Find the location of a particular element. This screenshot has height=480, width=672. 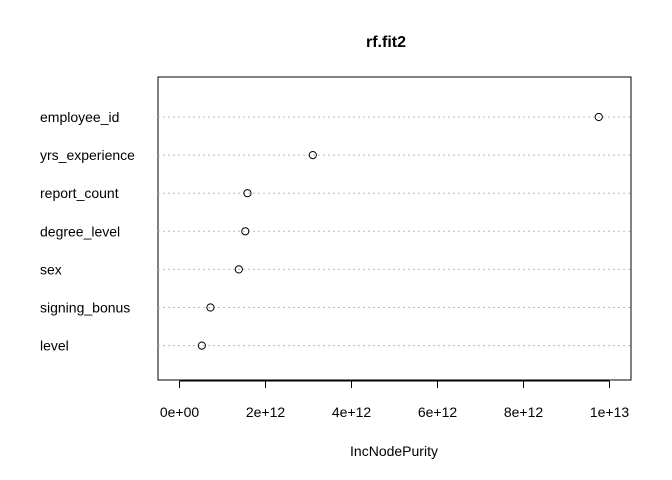

x-tick-label: 4e+12 is located at coordinates (352, 412).